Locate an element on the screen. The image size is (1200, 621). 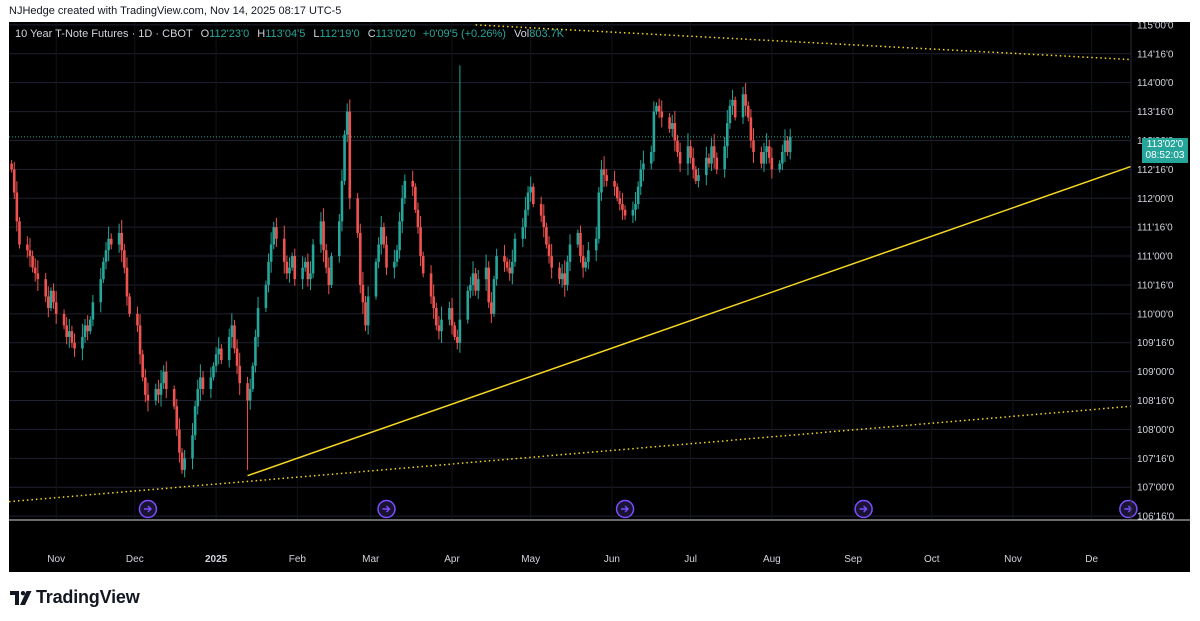
price-tick-label: 113'16'0 is located at coordinates (1155, 112).